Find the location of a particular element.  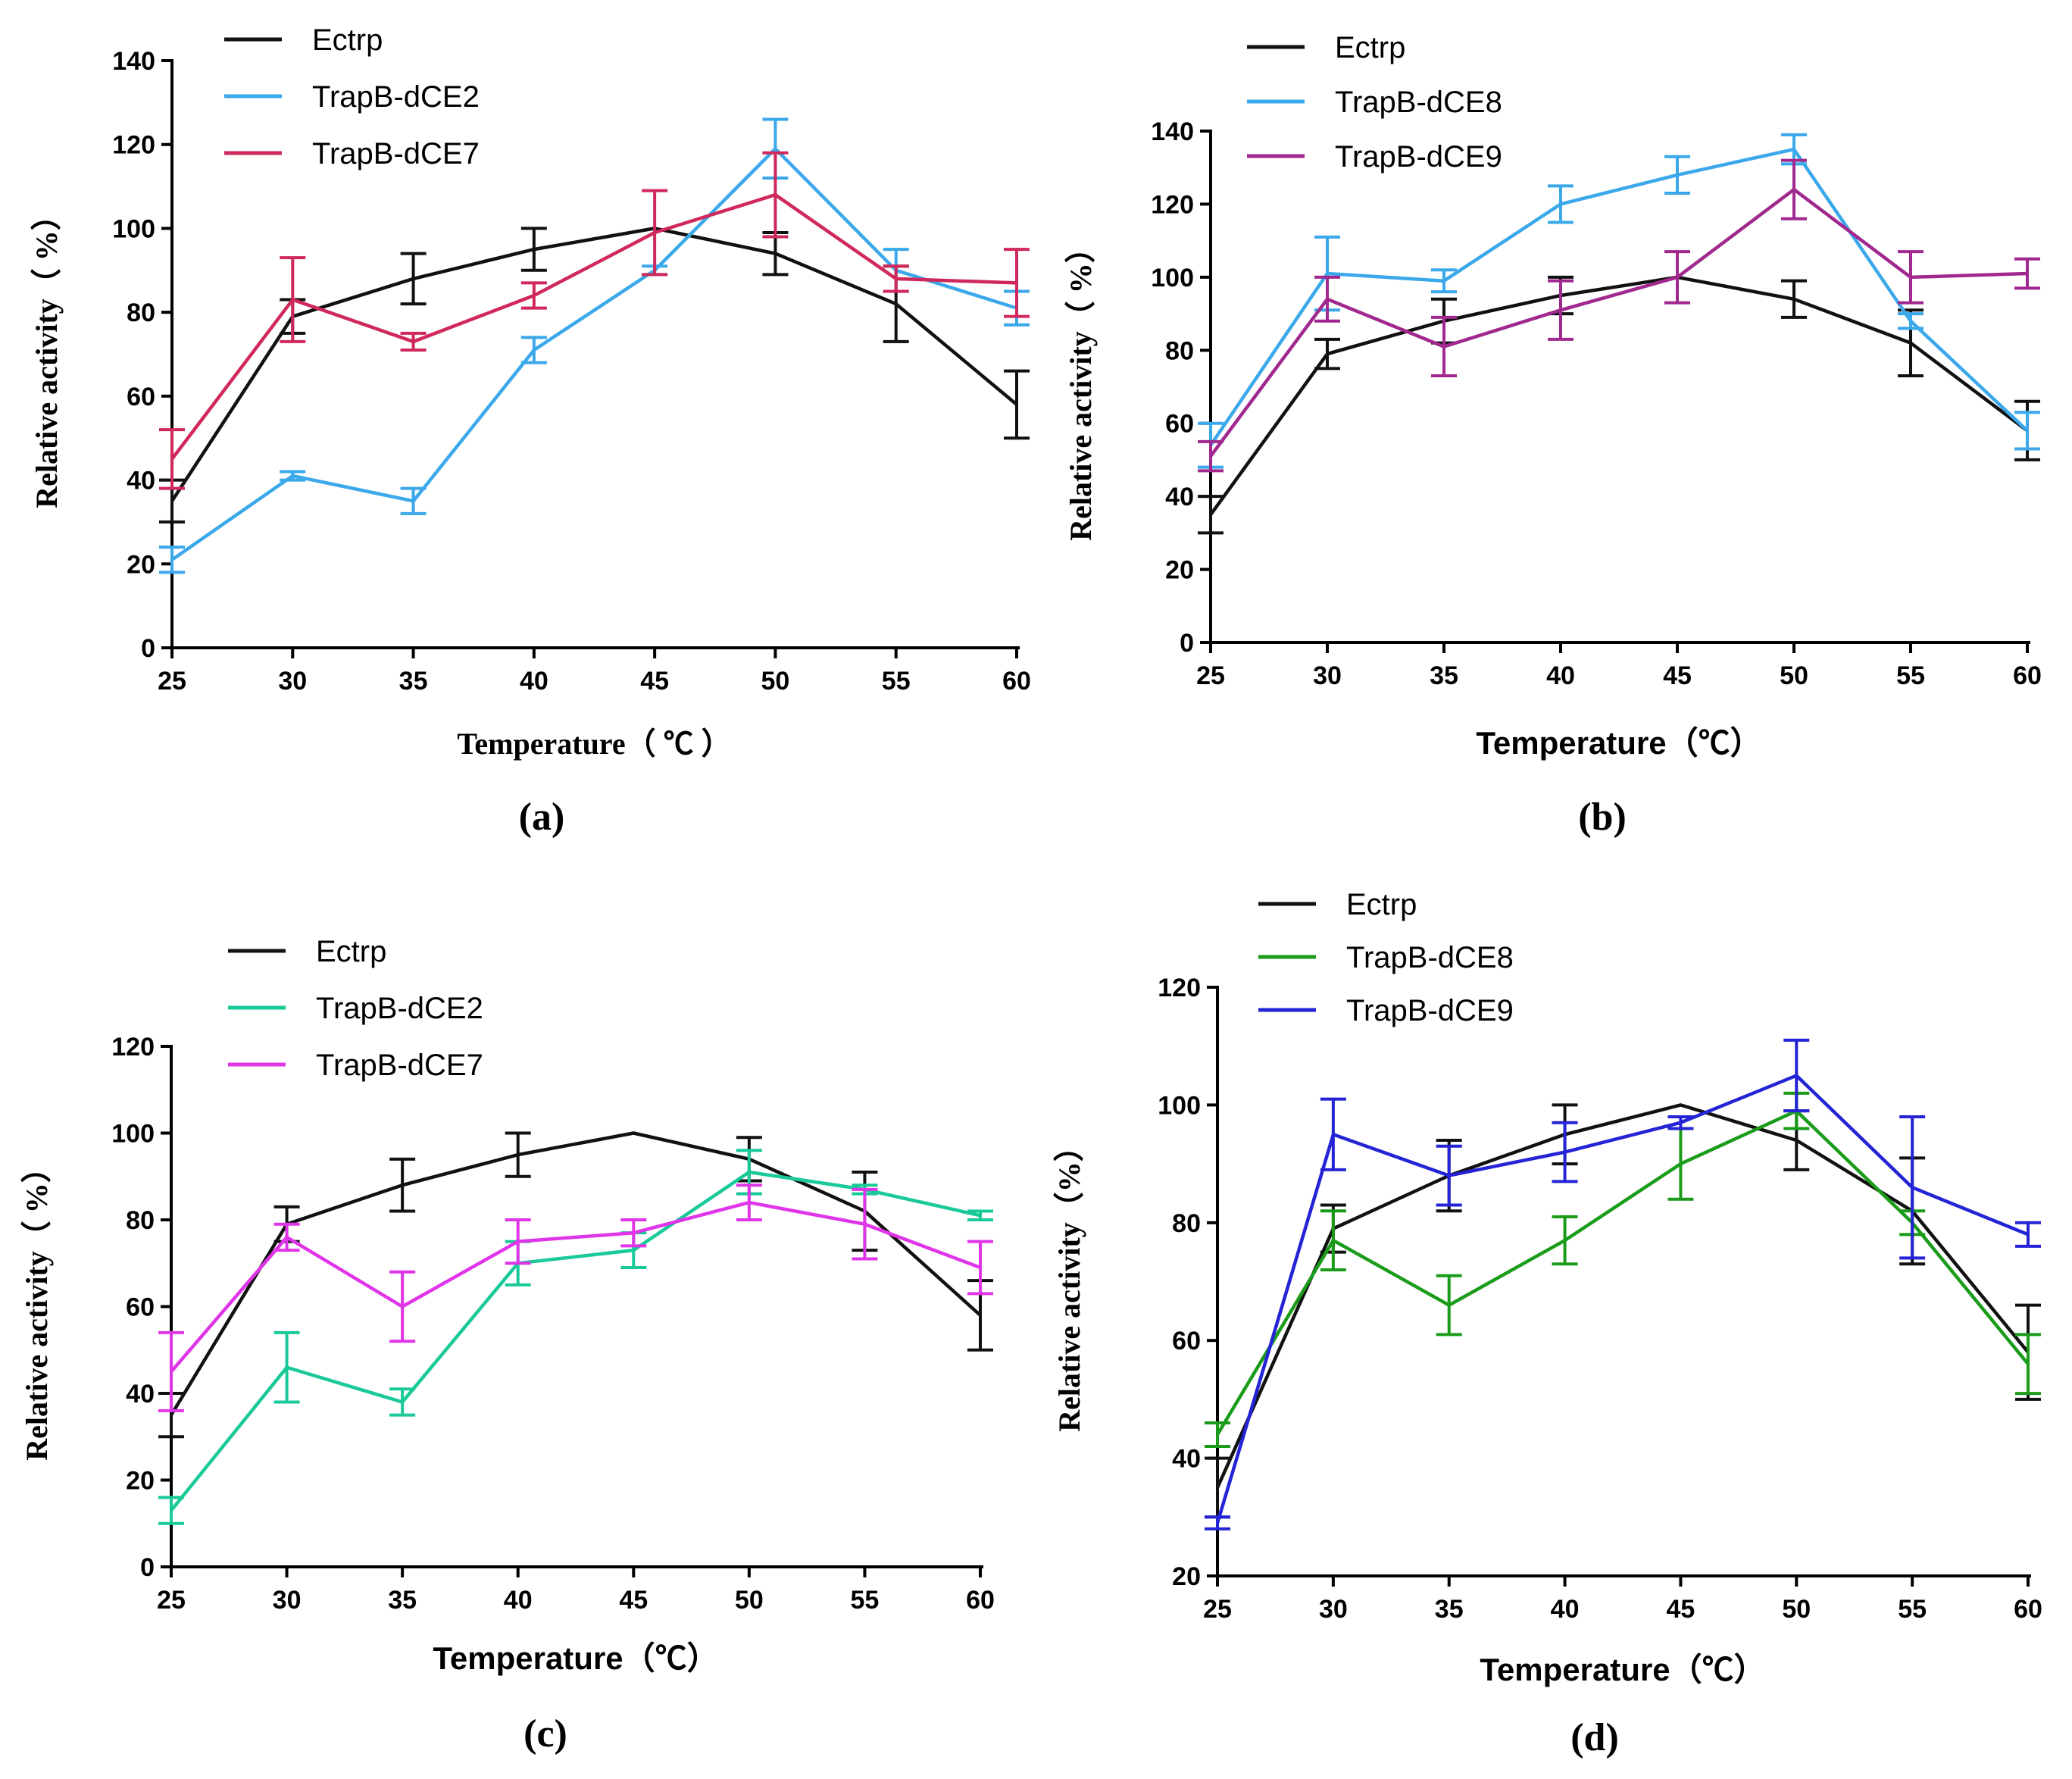

panel-label: (b) is located at coordinates (1602, 817).